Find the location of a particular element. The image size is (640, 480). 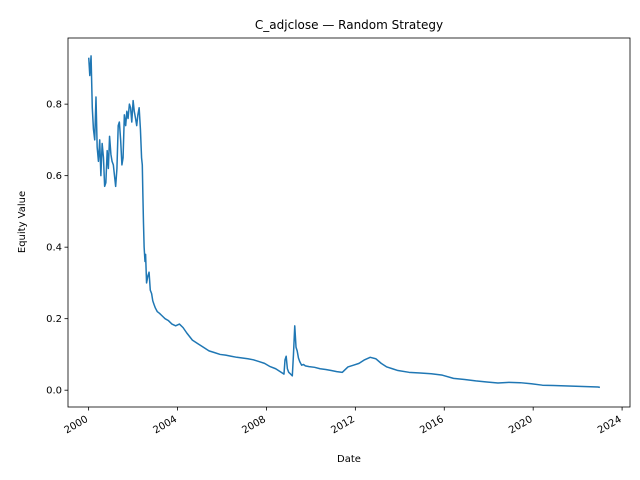

y-tick-label: 0.4 is located at coordinates (54, 248).